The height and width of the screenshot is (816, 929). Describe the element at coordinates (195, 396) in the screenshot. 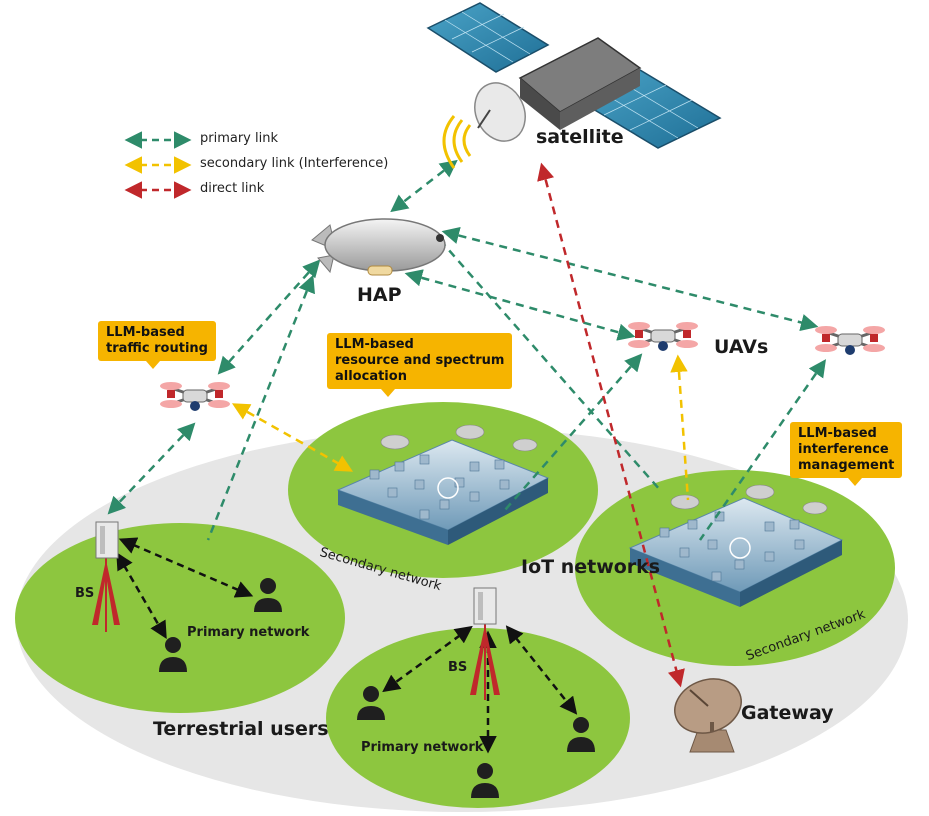

I see `uav-left-icon` at that location.